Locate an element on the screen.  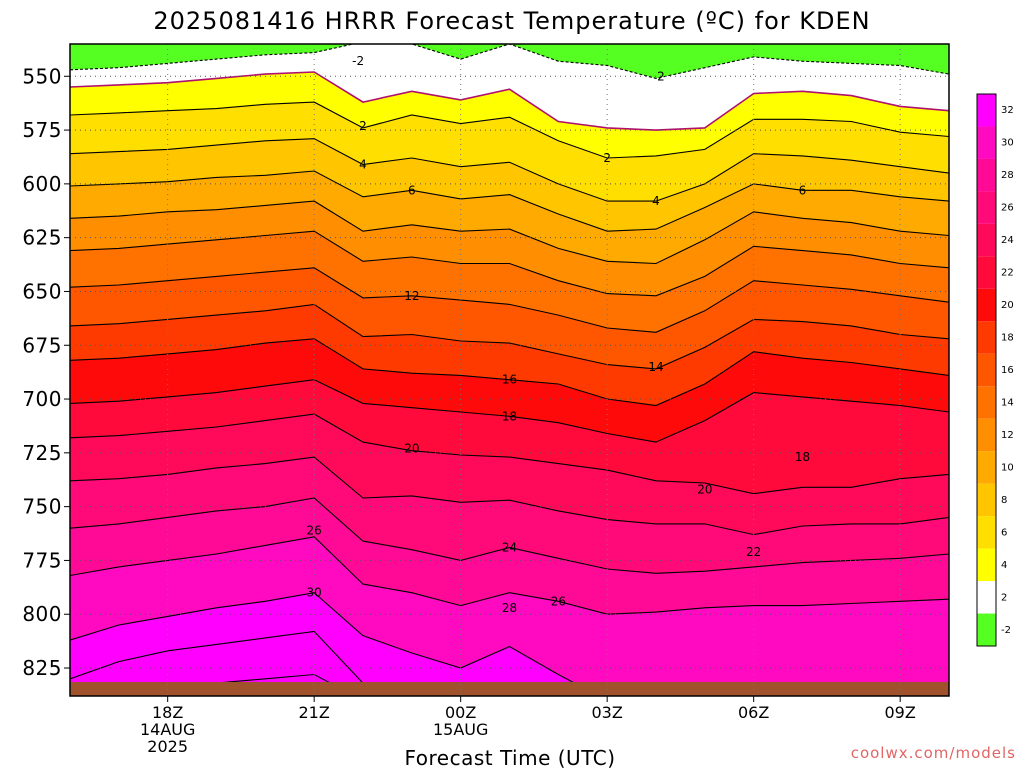
x-tick-label: 14AUG is located at coordinates (167, 729).